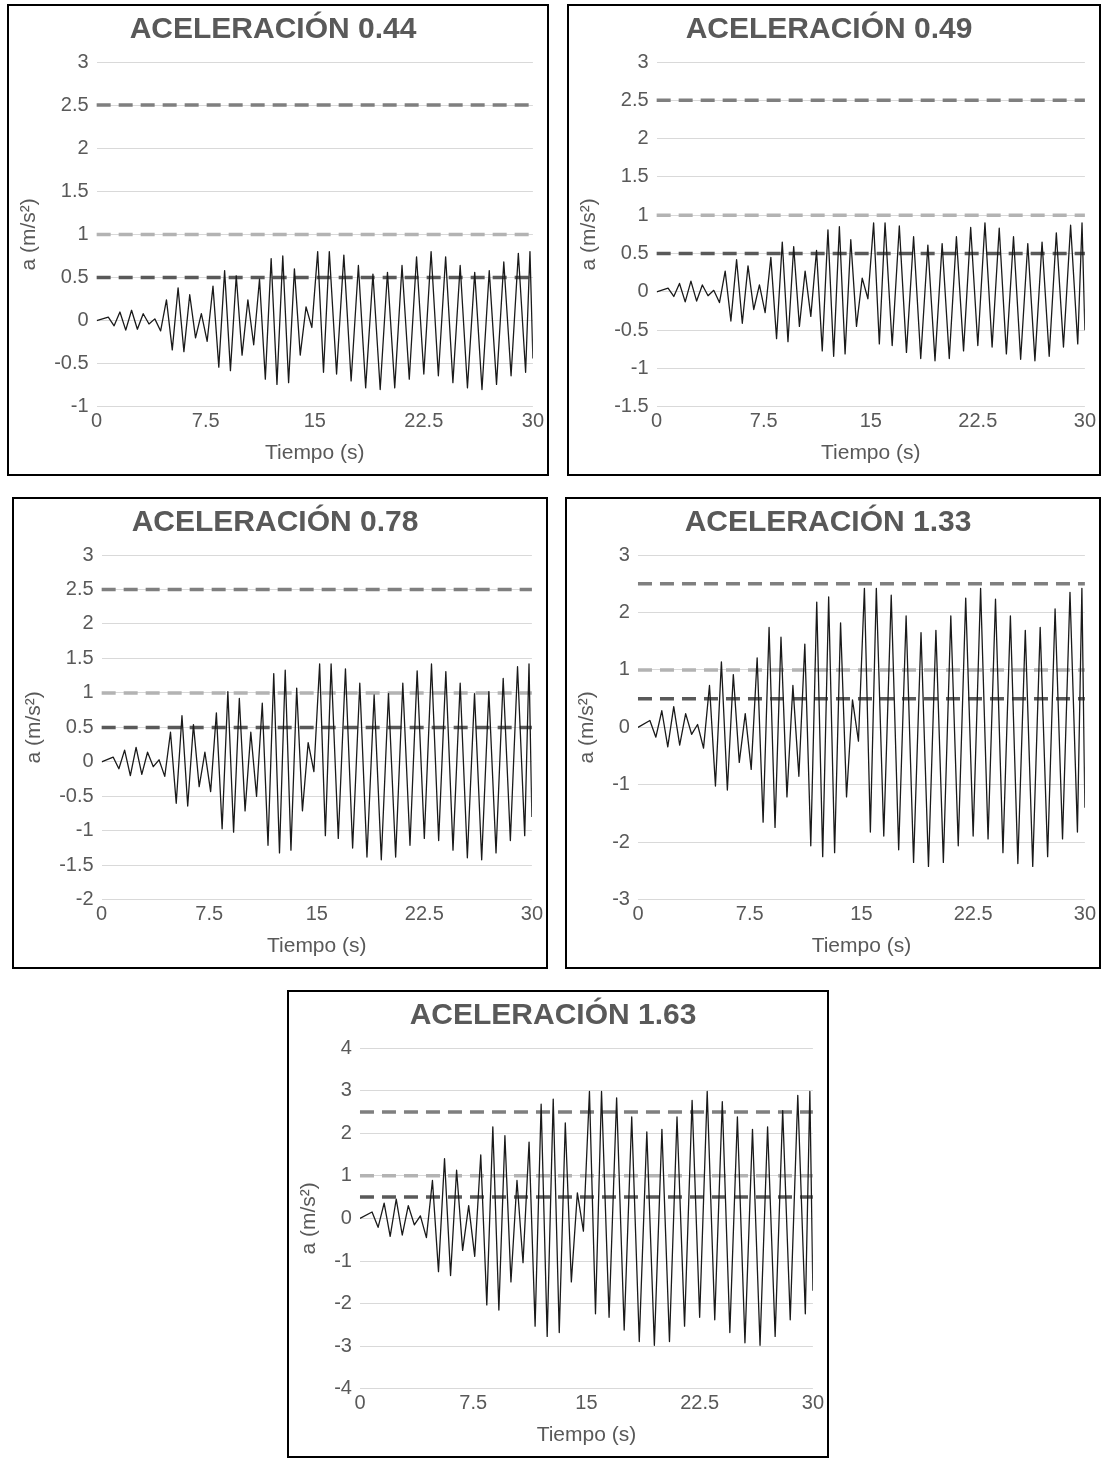  Describe the element at coordinates (829, 28) in the screenshot. I see `chart-title: ACELERACIÓN 0.49` at that location.